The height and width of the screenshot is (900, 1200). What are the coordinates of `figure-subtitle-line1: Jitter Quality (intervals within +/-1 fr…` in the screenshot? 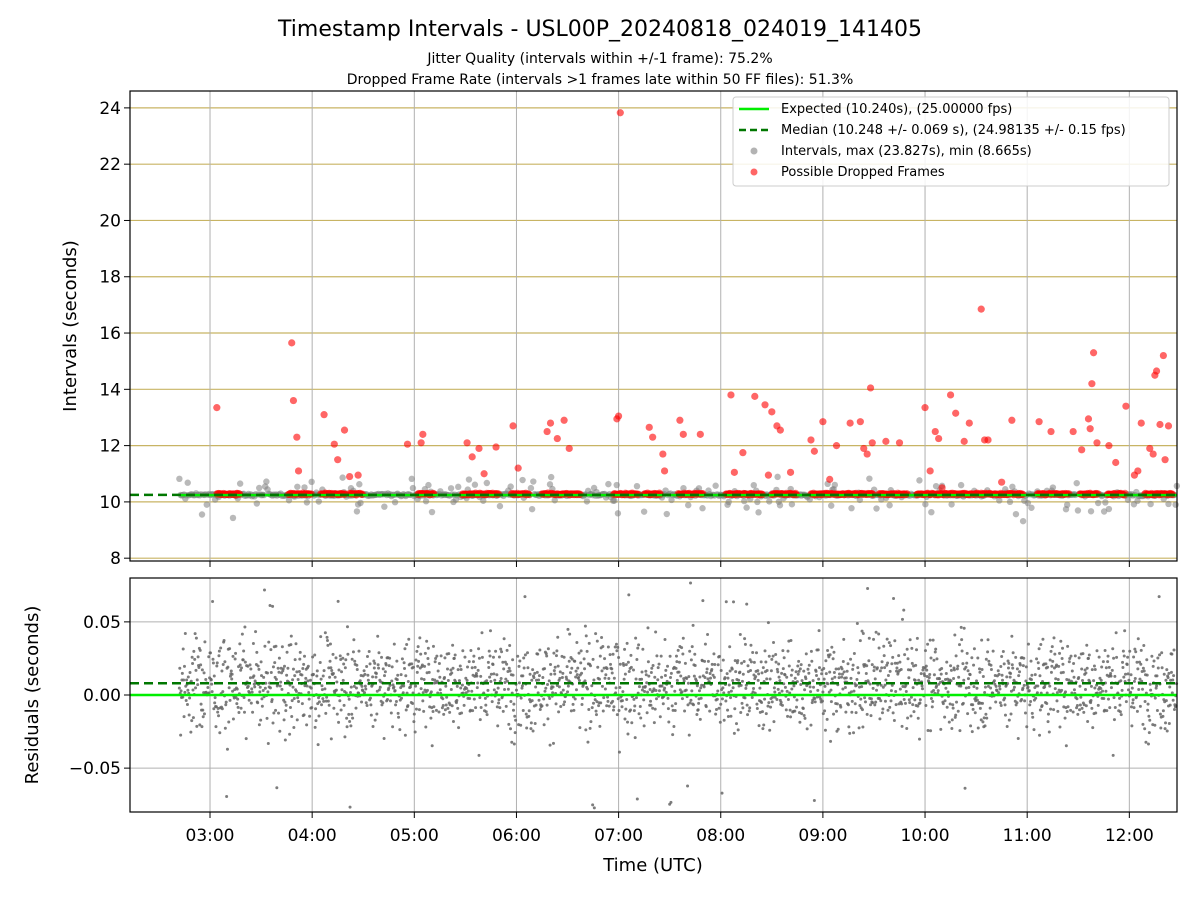 It's located at (599, 59).